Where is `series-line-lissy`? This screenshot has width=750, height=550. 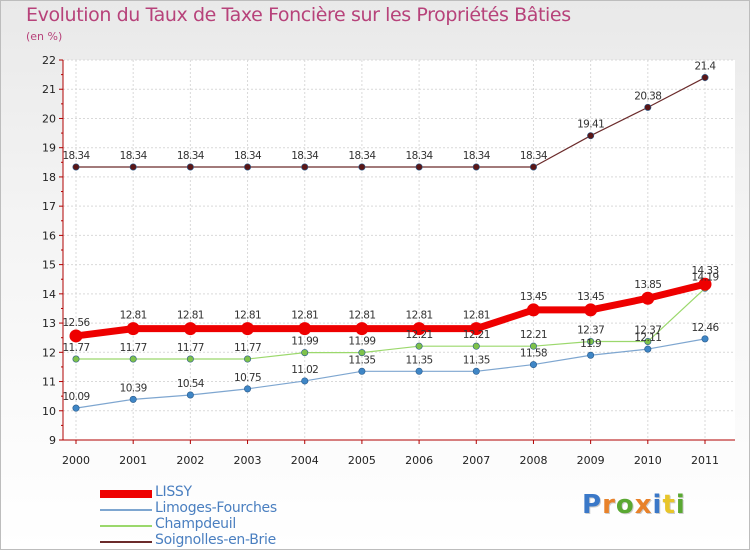 series-line-lissy is located at coordinates (390, 310).